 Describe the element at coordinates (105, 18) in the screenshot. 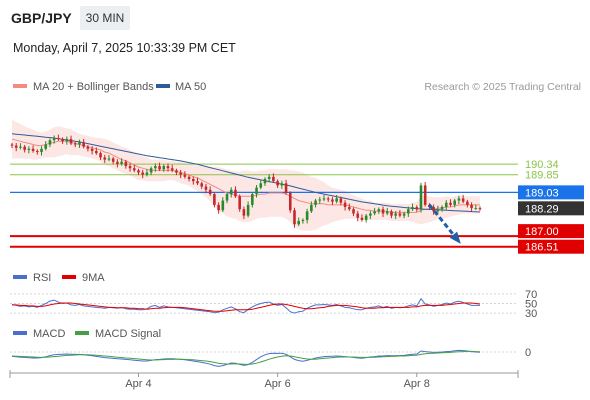

I see `timeframe-button: 30 MIN` at that location.